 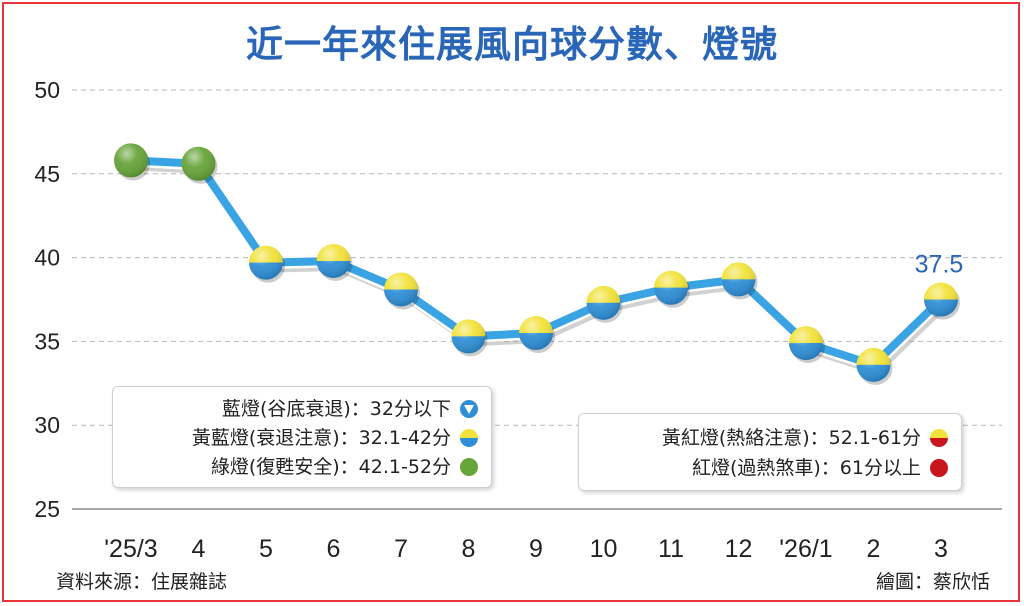 What do you see at coordinates (47, 425) in the screenshot?
I see `y-tick-label: 30` at bounding box center [47, 425].